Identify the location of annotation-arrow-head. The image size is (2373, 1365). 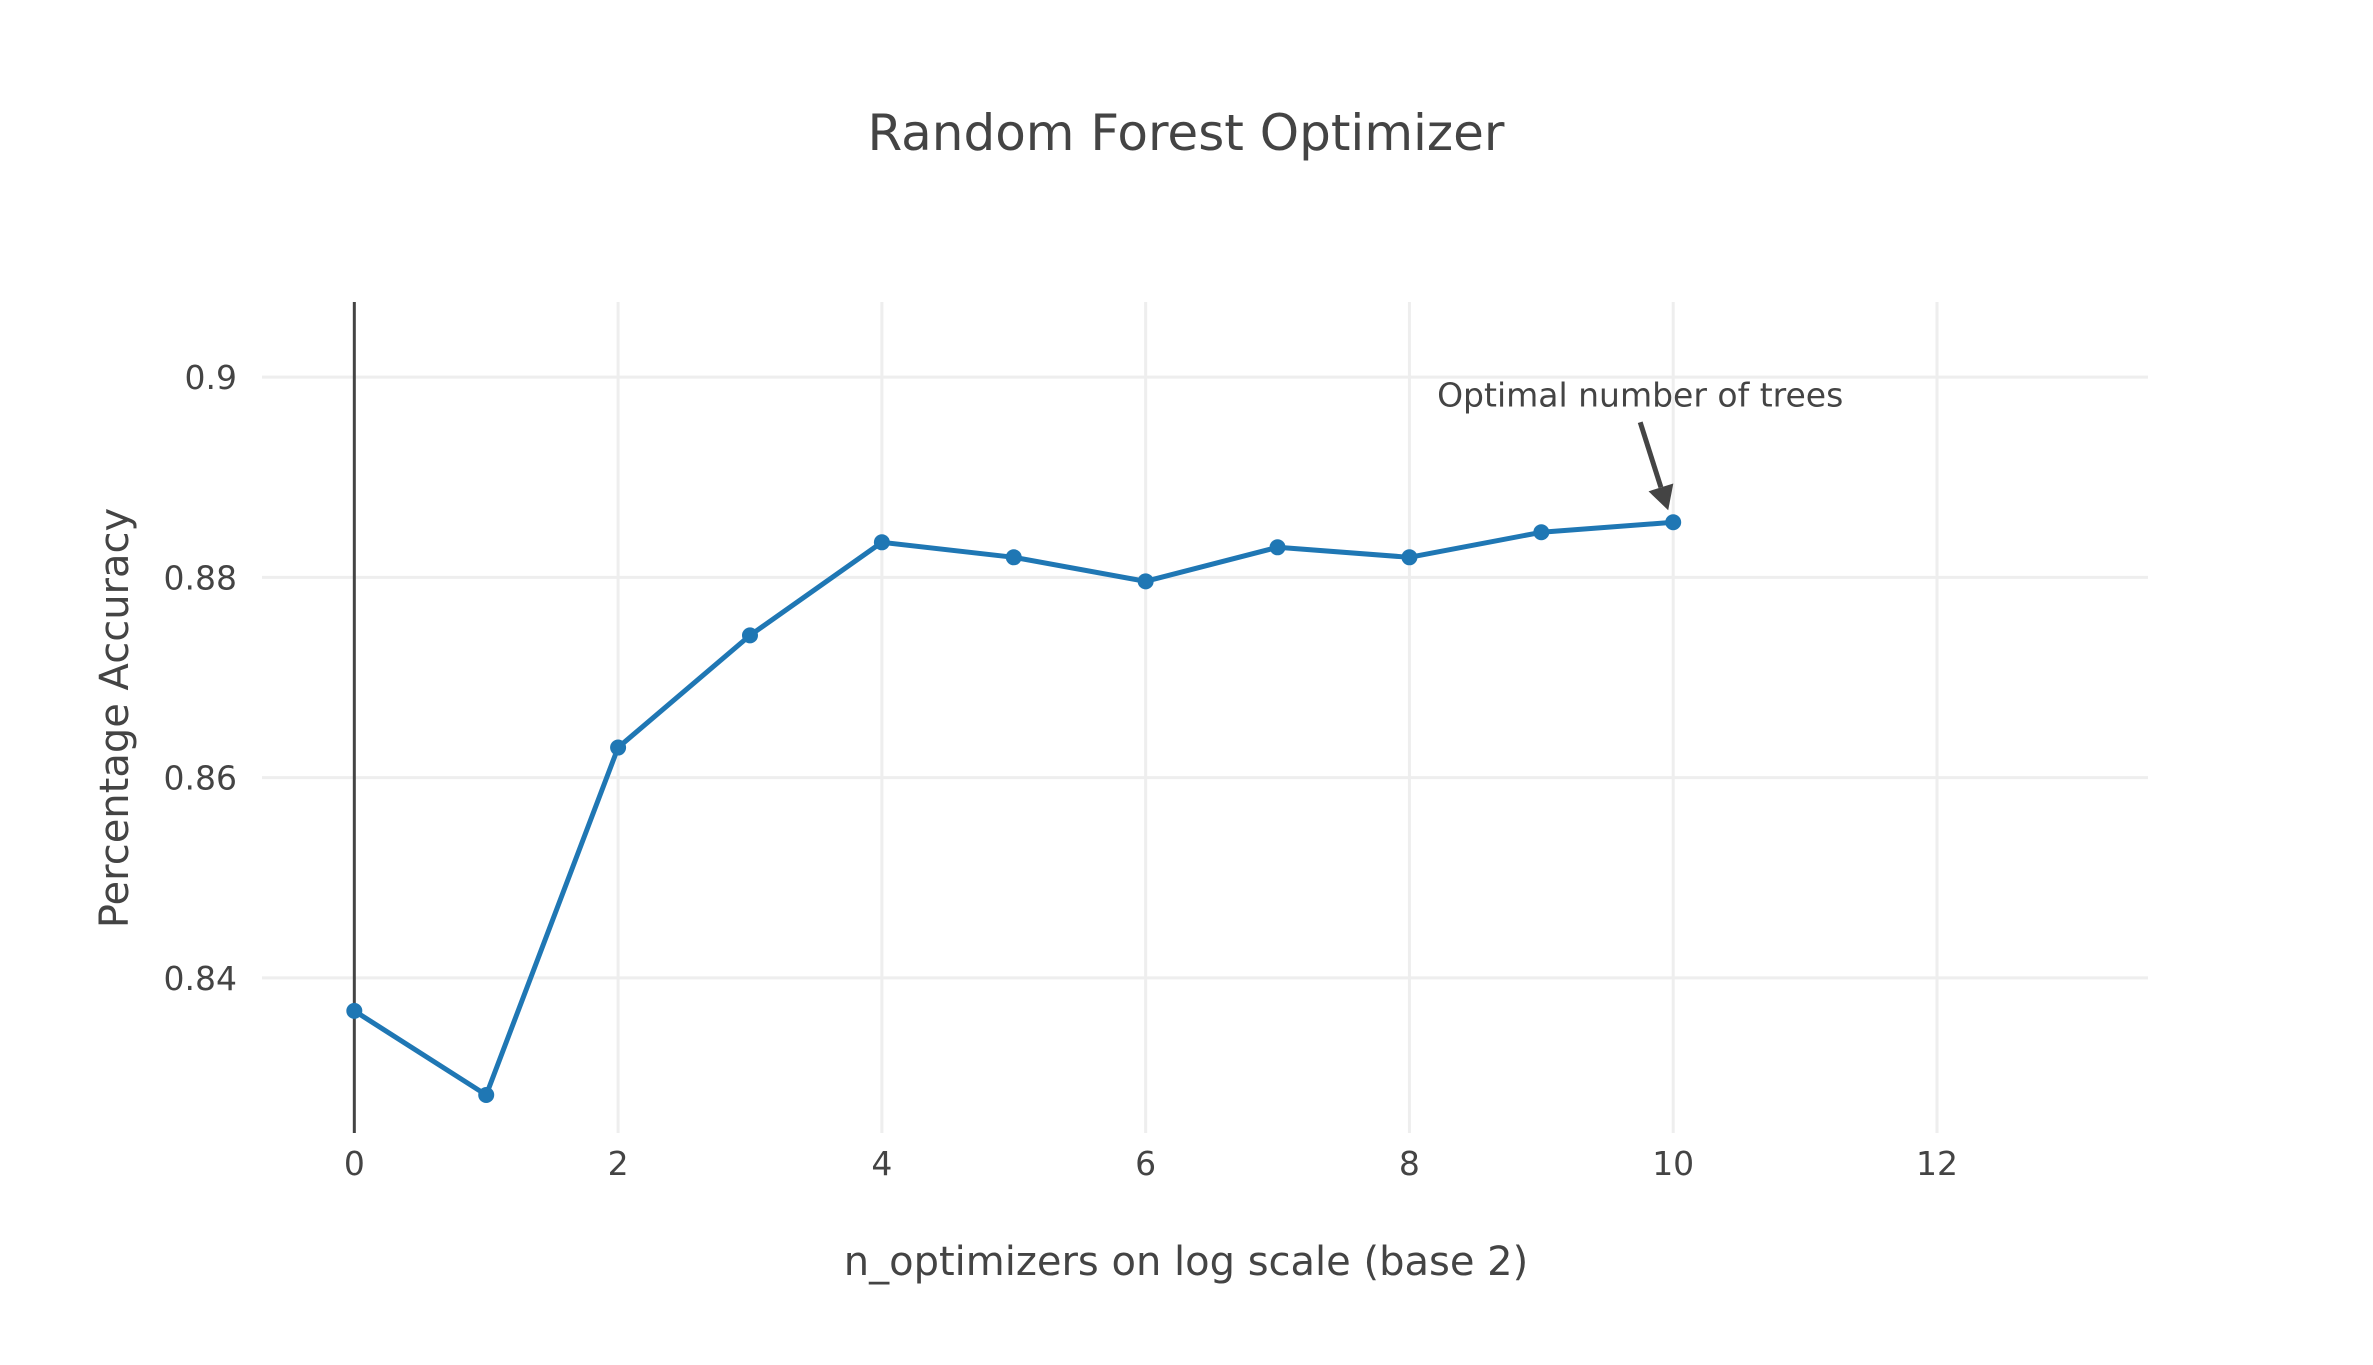
(1661, 497).